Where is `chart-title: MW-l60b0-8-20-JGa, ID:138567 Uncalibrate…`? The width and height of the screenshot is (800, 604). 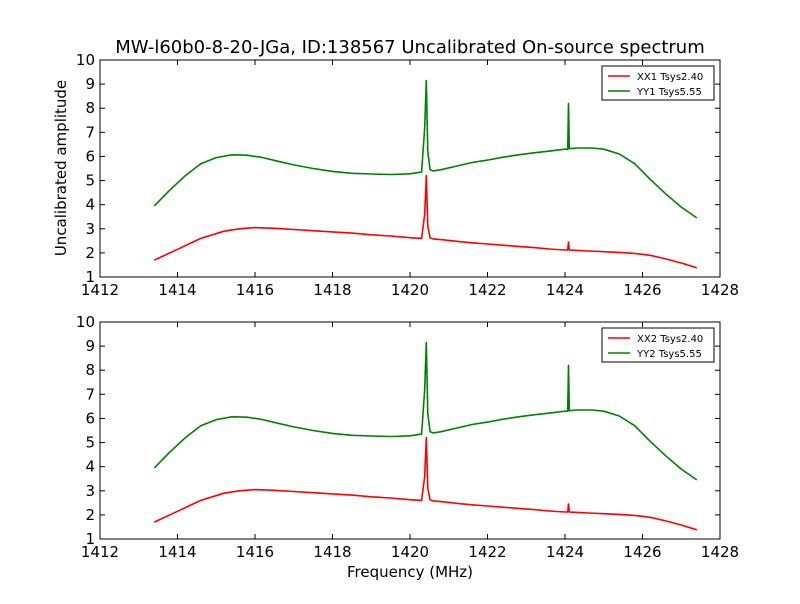 chart-title: MW-l60b0-8-20-JGa, ID:138567 Uncalibrate… is located at coordinates (410, 47).